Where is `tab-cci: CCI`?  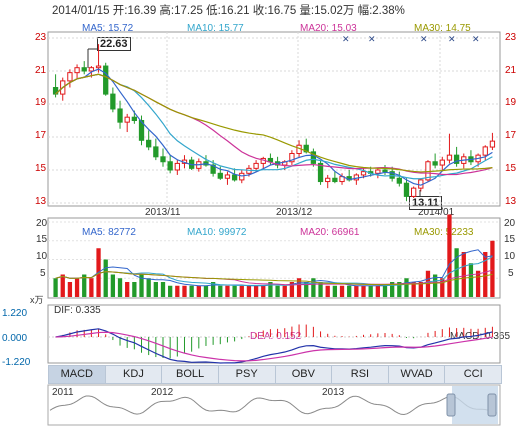 tab-cci: CCI is located at coordinates (473, 374).